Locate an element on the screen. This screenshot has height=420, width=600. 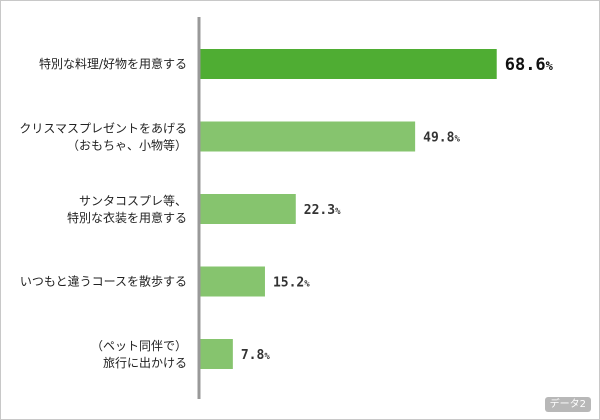
value-label-3: 22.3% is located at coordinates (322, 210).